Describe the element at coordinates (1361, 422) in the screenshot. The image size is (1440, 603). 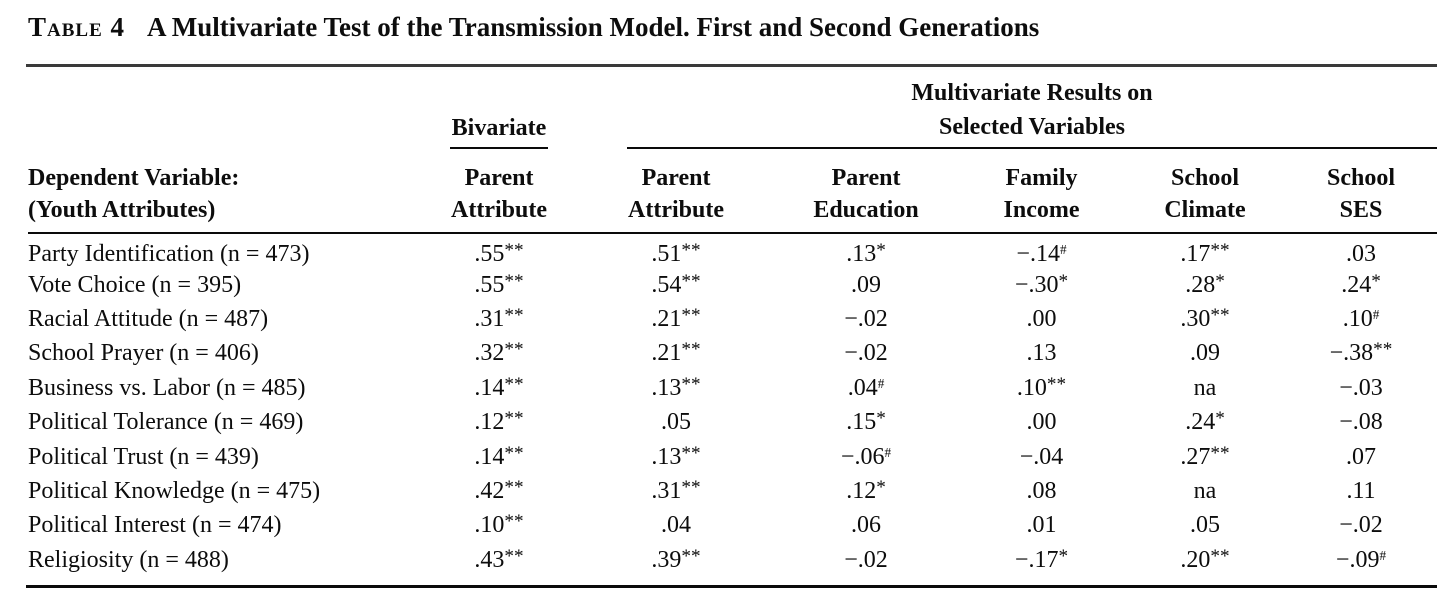
I see `value-cell: −.08` at that location.